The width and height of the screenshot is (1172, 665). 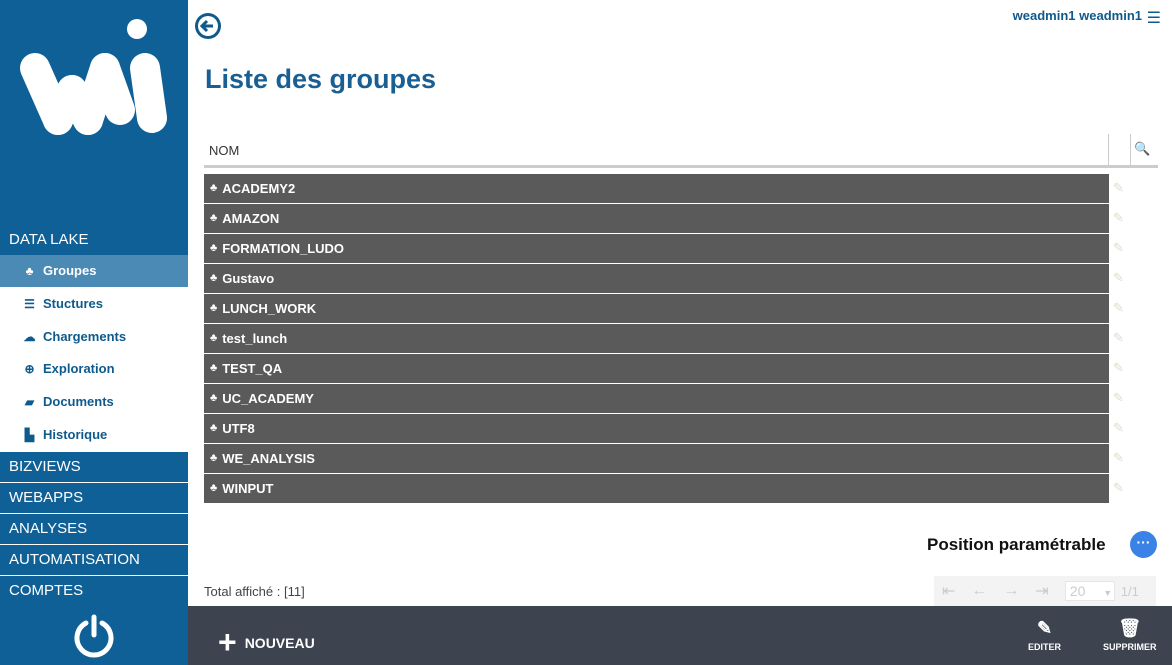 I want to click on table-row: ♣ WE_ANALYSIS, so click(x=656, y=458).